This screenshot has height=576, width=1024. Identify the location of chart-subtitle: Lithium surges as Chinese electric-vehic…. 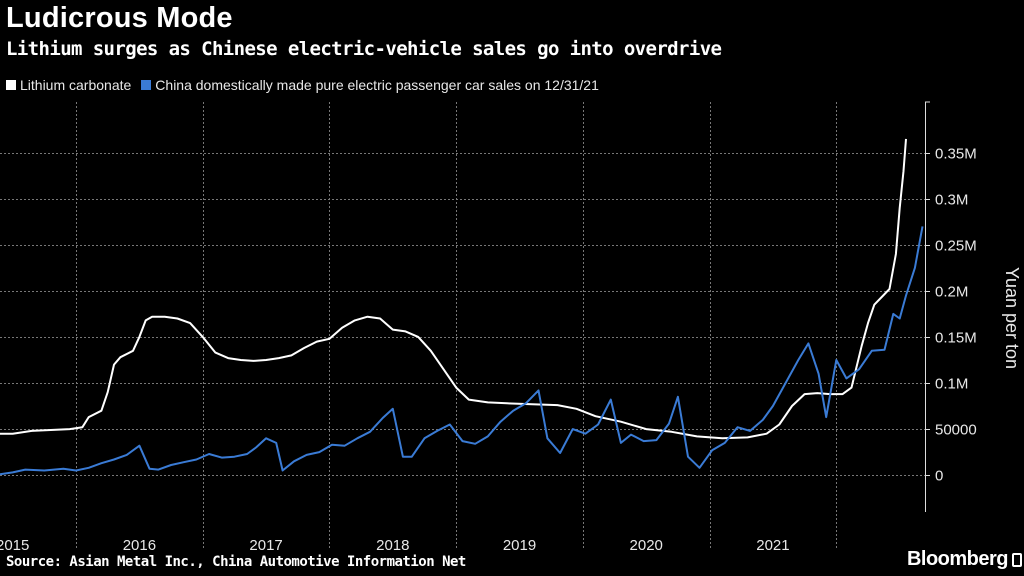
(364, 49).